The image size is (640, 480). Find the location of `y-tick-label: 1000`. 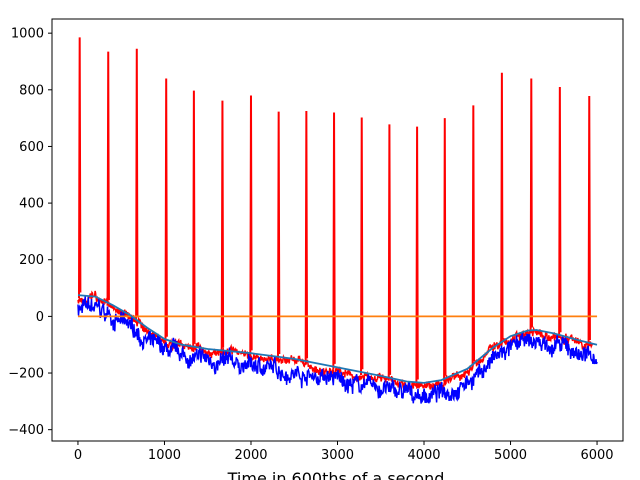

y-tick-label: 1000 is located at coordinates (27, 34).